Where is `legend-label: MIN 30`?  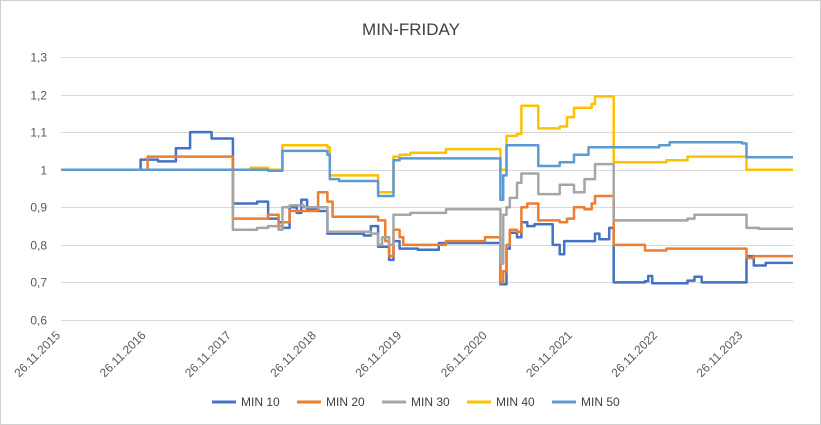 legend-label: MIN 30 is located at coordinates (430, 402).